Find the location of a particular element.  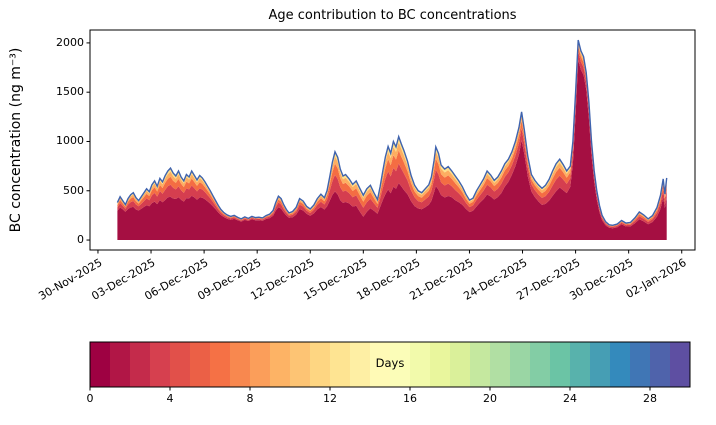

chart-title: Age contribution to BC concentrations is located at coordinates (392, 15).